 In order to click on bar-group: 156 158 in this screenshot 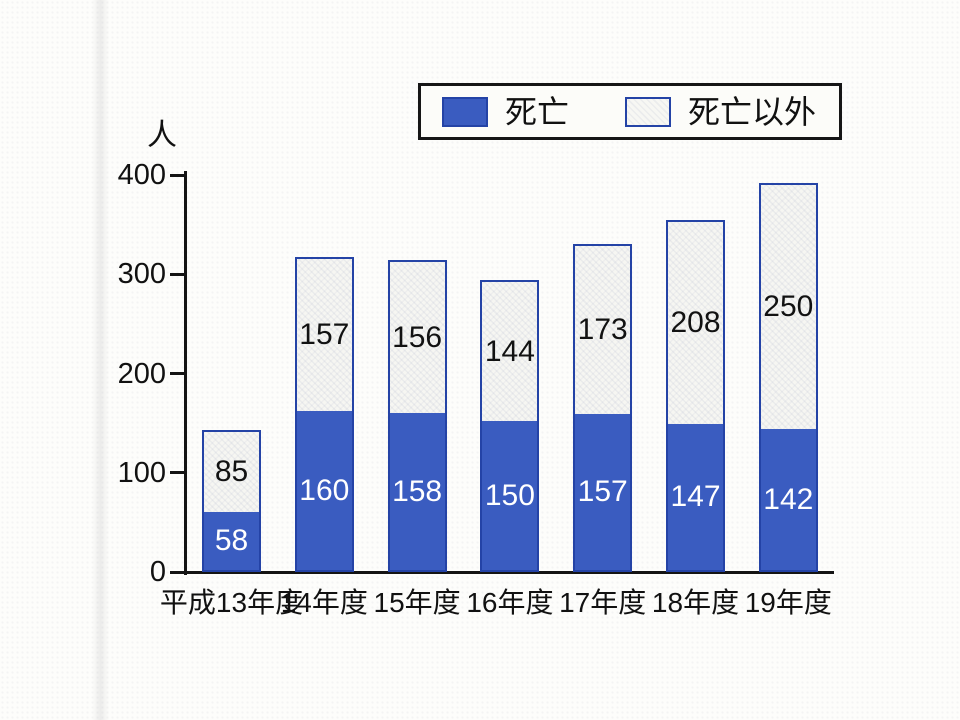, I will do `click(417, 416)`.